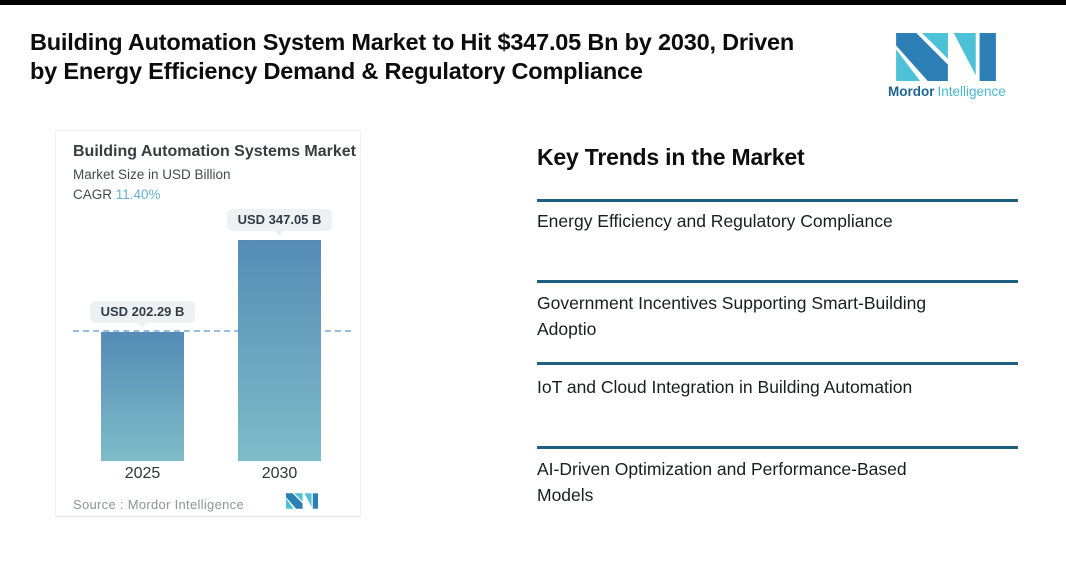 This screenshot has height=567, width=1066. Describe the element at coordinates (142, 473) in the screenshot. I see `x-axis-label-2025: 2025` at that location.